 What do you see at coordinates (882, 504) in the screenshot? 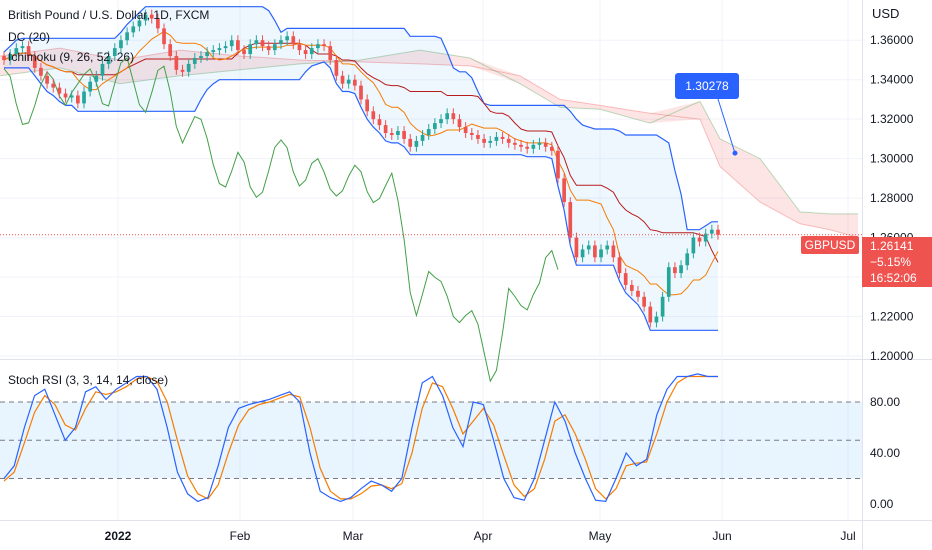
I see `stoch-tick-label: 0.00` at bounding box center [882, 504].